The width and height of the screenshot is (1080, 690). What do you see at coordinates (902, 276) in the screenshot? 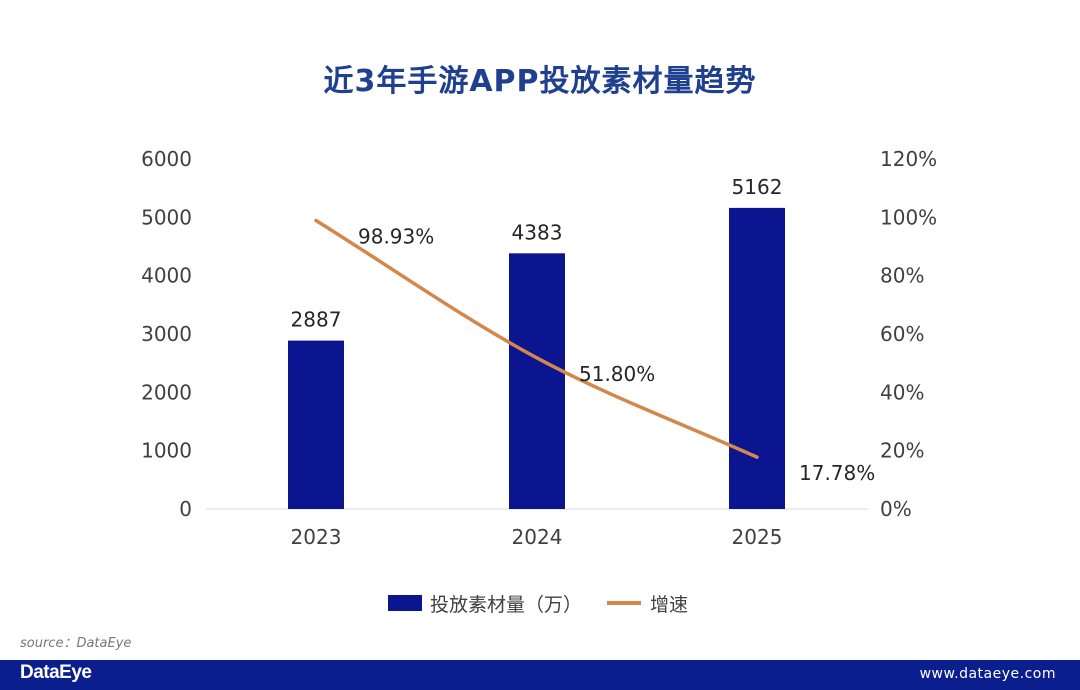
I see `y-right-tick-label: 80%` at bounding box center [902, 276].